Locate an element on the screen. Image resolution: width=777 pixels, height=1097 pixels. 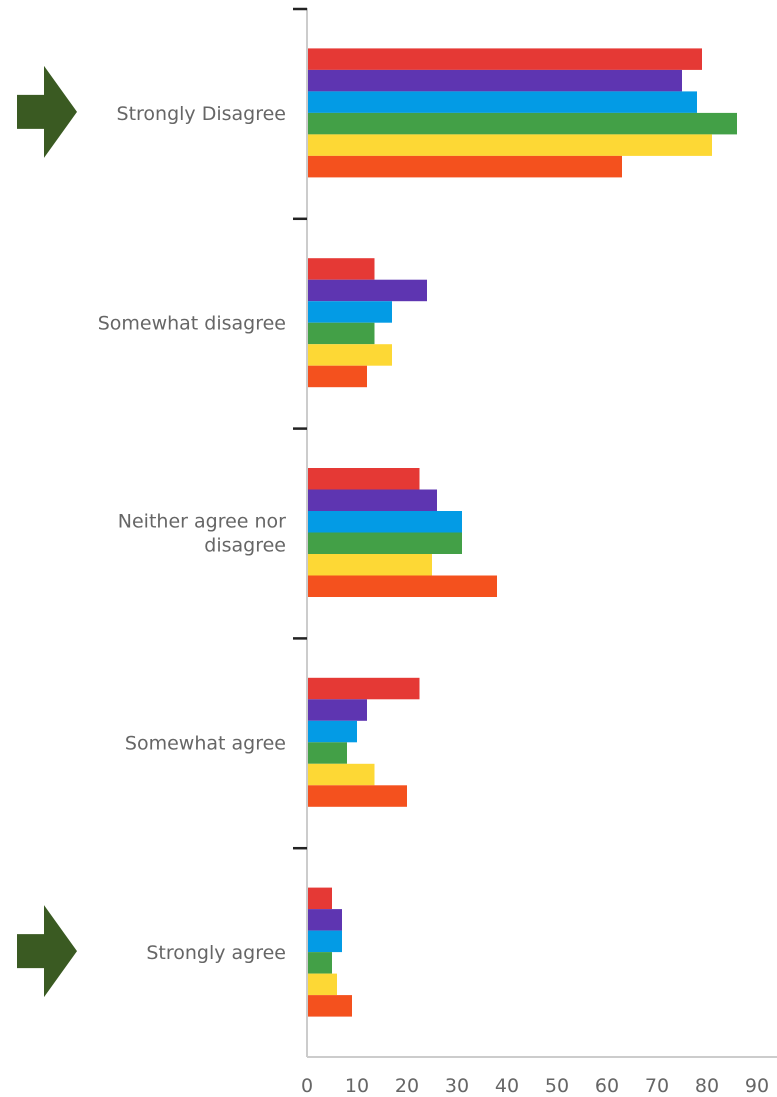
category-label-neither-agree-nor-disagree: Neither agree nor disagree is located at coordinates (202, 534).